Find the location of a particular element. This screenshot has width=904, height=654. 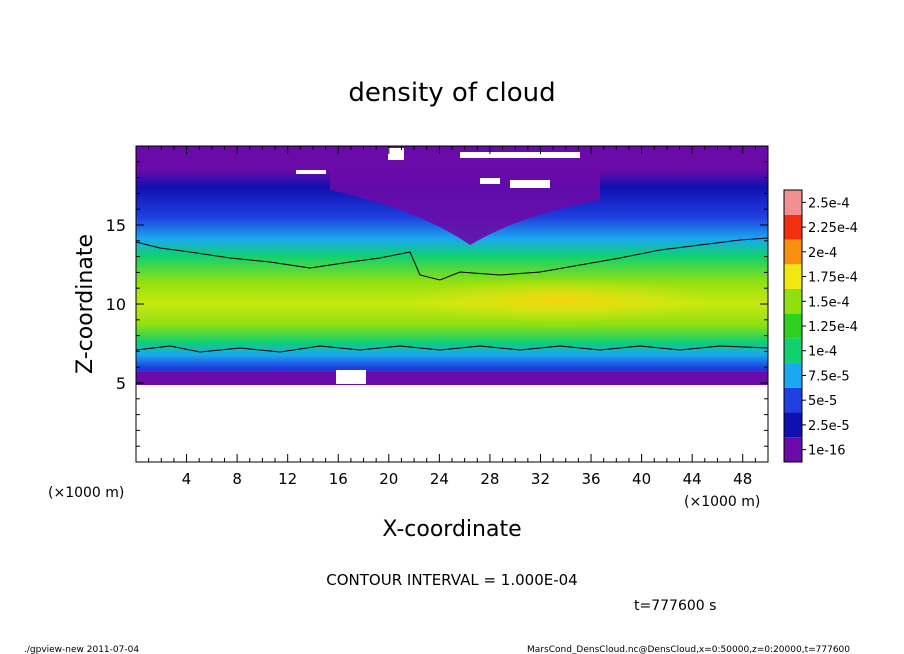

x-tick-label: 24 is located at coordinates (439, 479).